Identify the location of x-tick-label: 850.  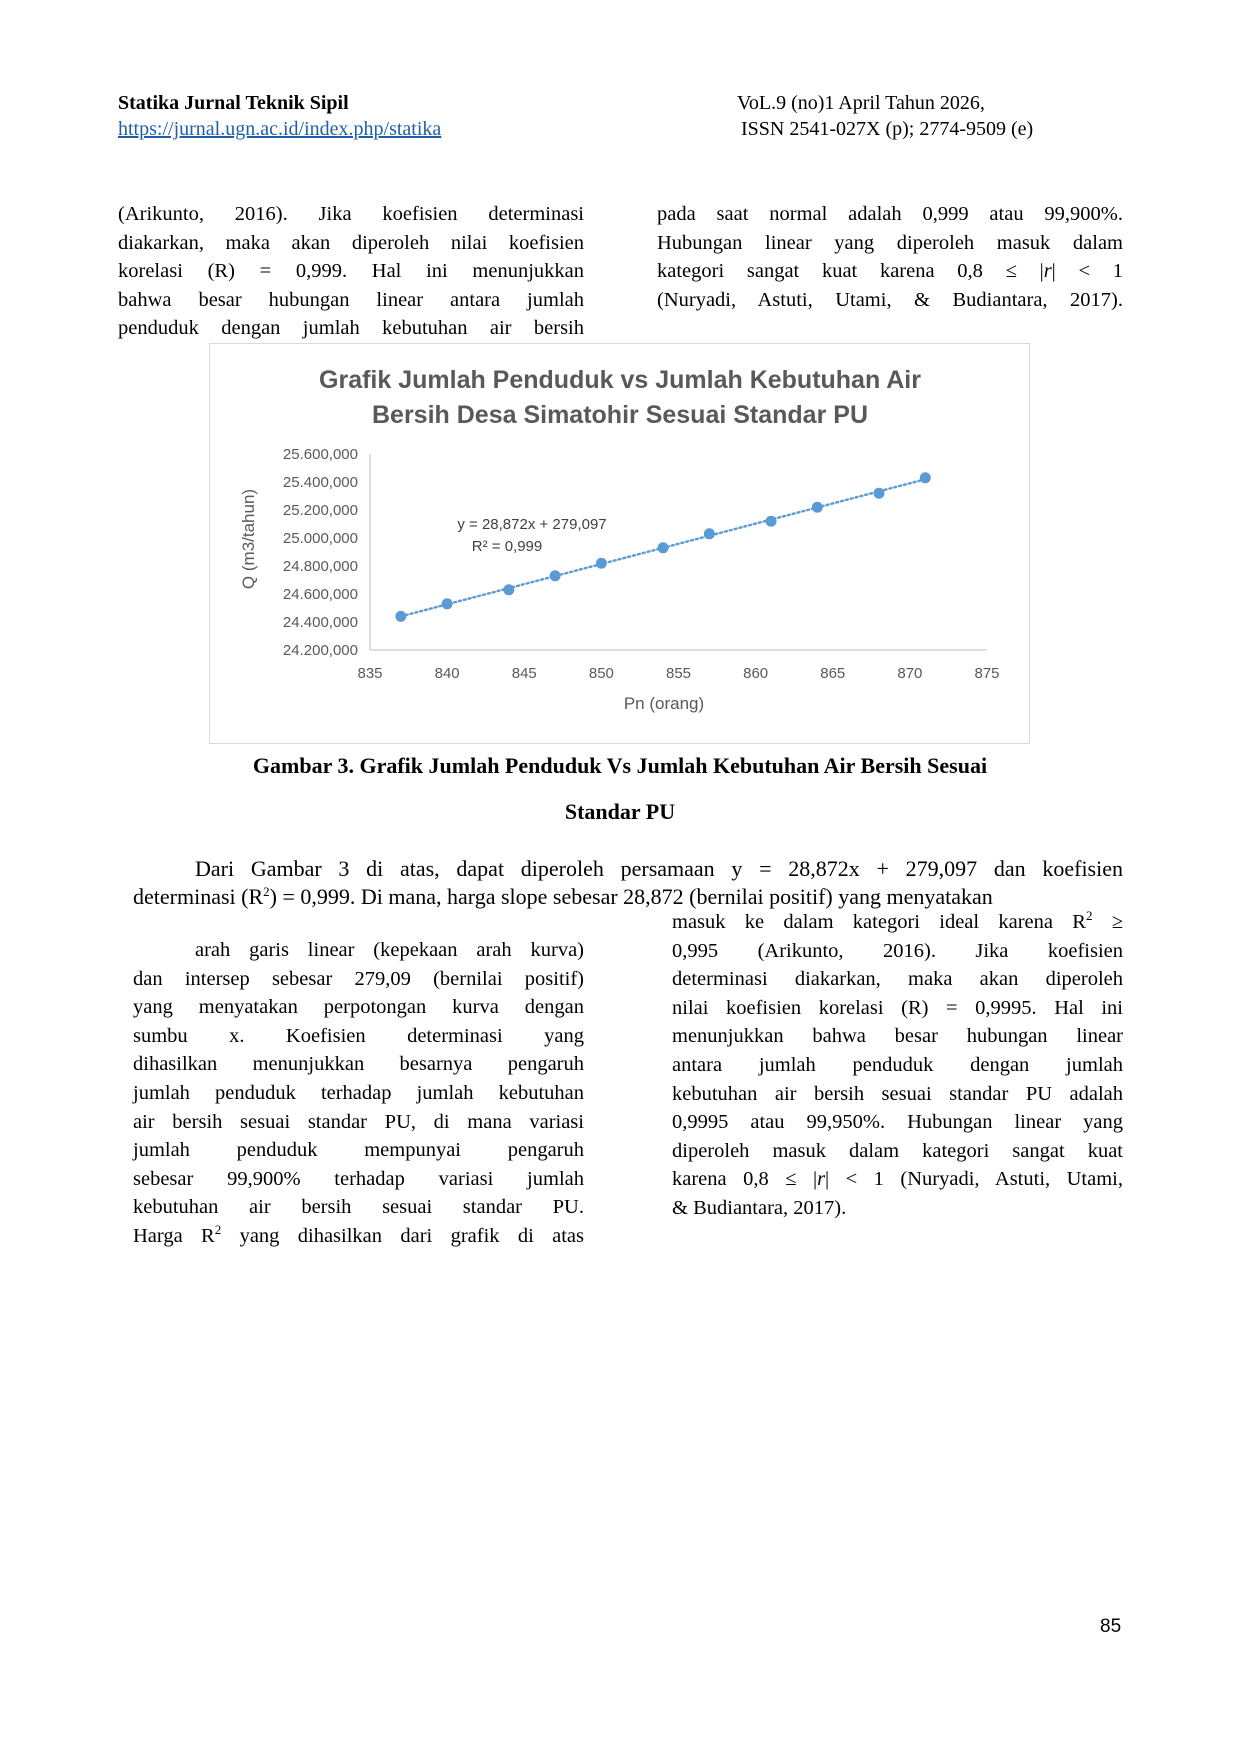
(601, 673).